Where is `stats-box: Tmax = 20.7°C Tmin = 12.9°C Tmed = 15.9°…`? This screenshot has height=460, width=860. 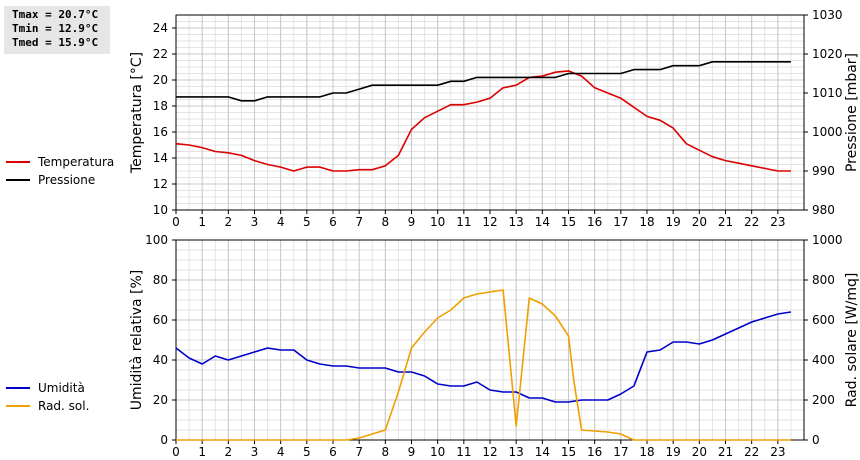 stats-box: Tmax = 20.7°C Tmin = 12.9°C Tmed = 15.9°… is located at coordinates (57, 30).